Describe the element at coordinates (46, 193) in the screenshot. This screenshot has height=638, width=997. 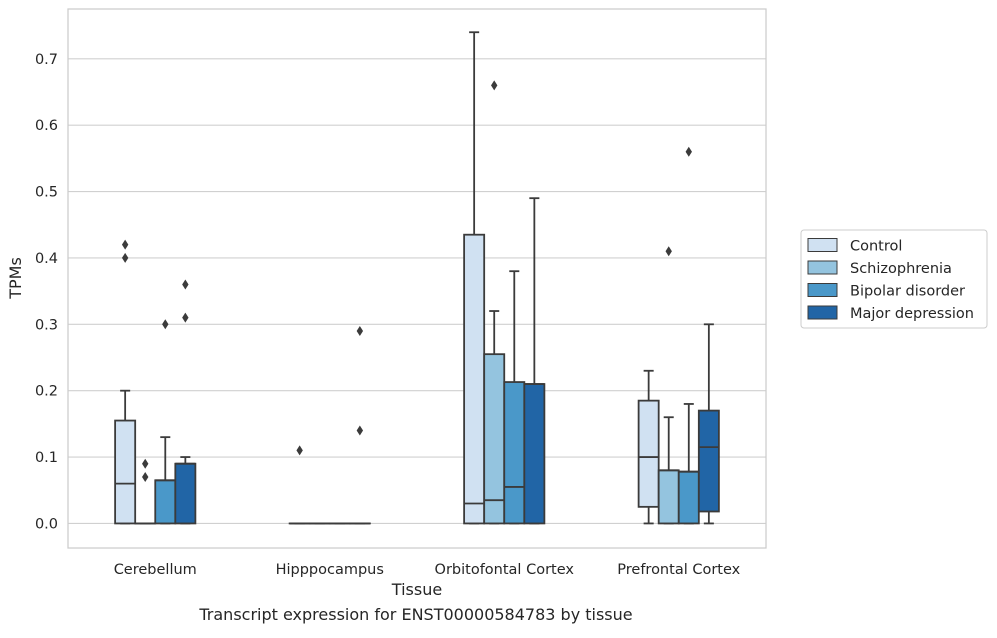
I see `y-tick-label: 0.5` at that location.